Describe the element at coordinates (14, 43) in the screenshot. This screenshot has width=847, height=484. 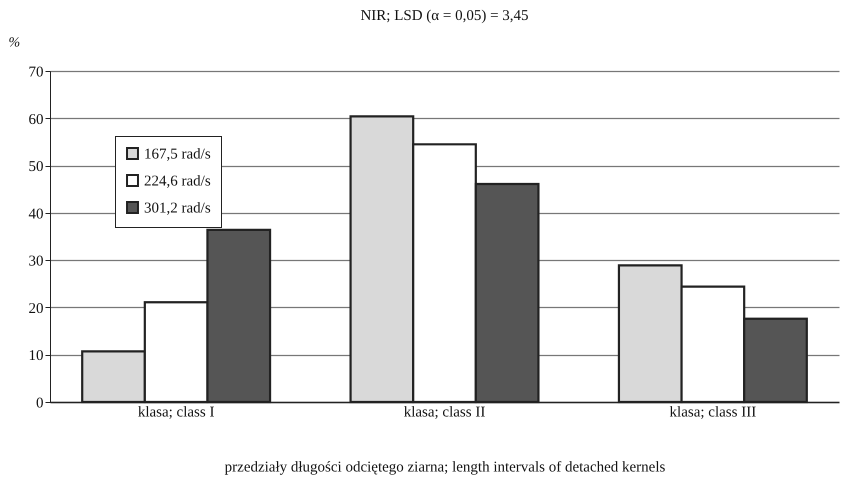
I see `y-axis-title: %` at that location.